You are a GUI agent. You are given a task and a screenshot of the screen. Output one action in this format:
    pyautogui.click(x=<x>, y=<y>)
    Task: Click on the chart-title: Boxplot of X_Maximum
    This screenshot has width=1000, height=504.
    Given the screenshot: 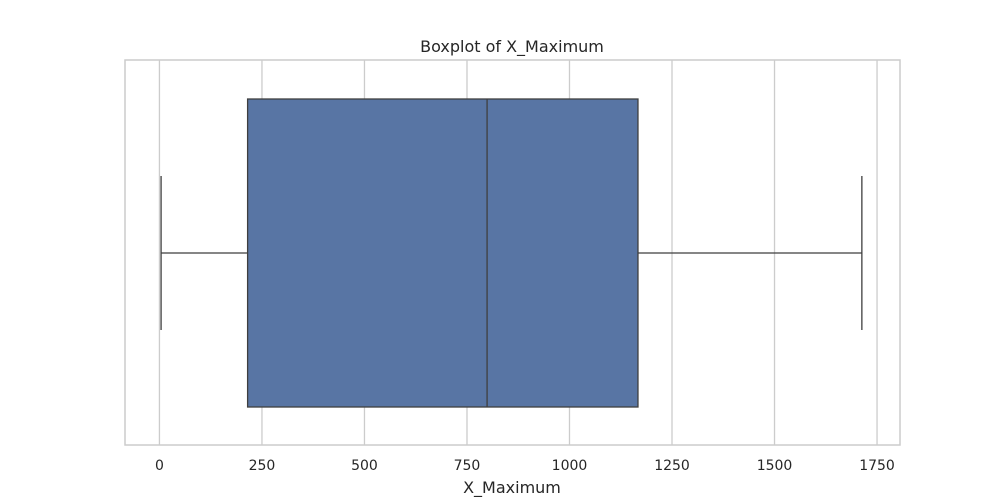 What is the action you would take?
    pyautogui.click(x=512, y=47)
    